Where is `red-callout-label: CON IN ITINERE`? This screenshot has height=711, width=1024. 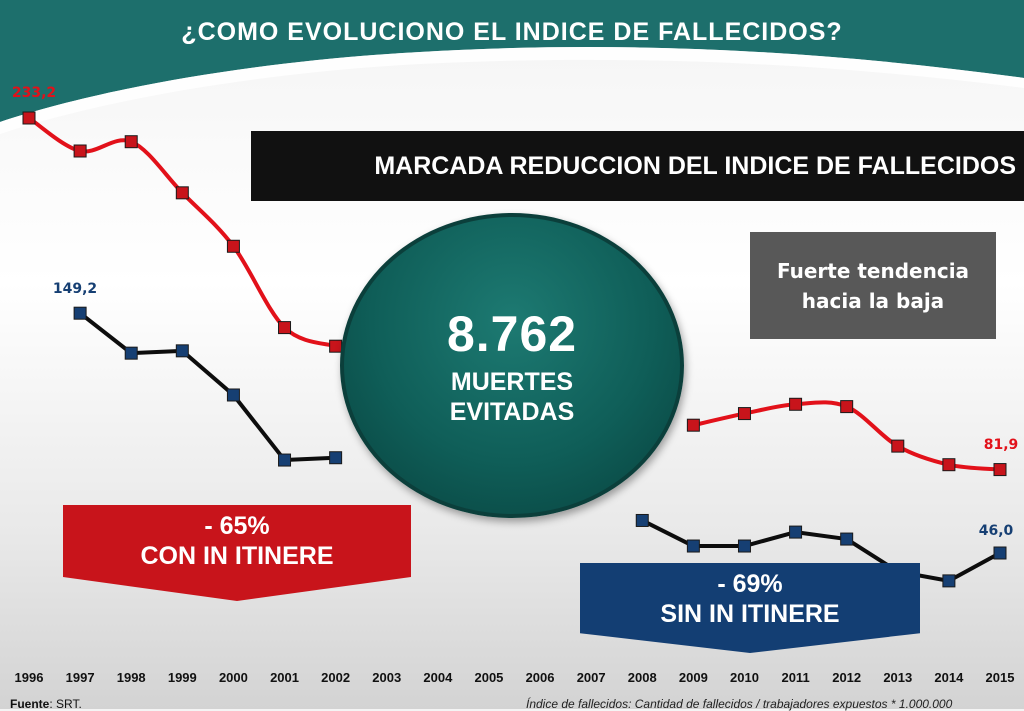 red-callout-label: CON IN ITINERE is located at coordinates (237, 556).